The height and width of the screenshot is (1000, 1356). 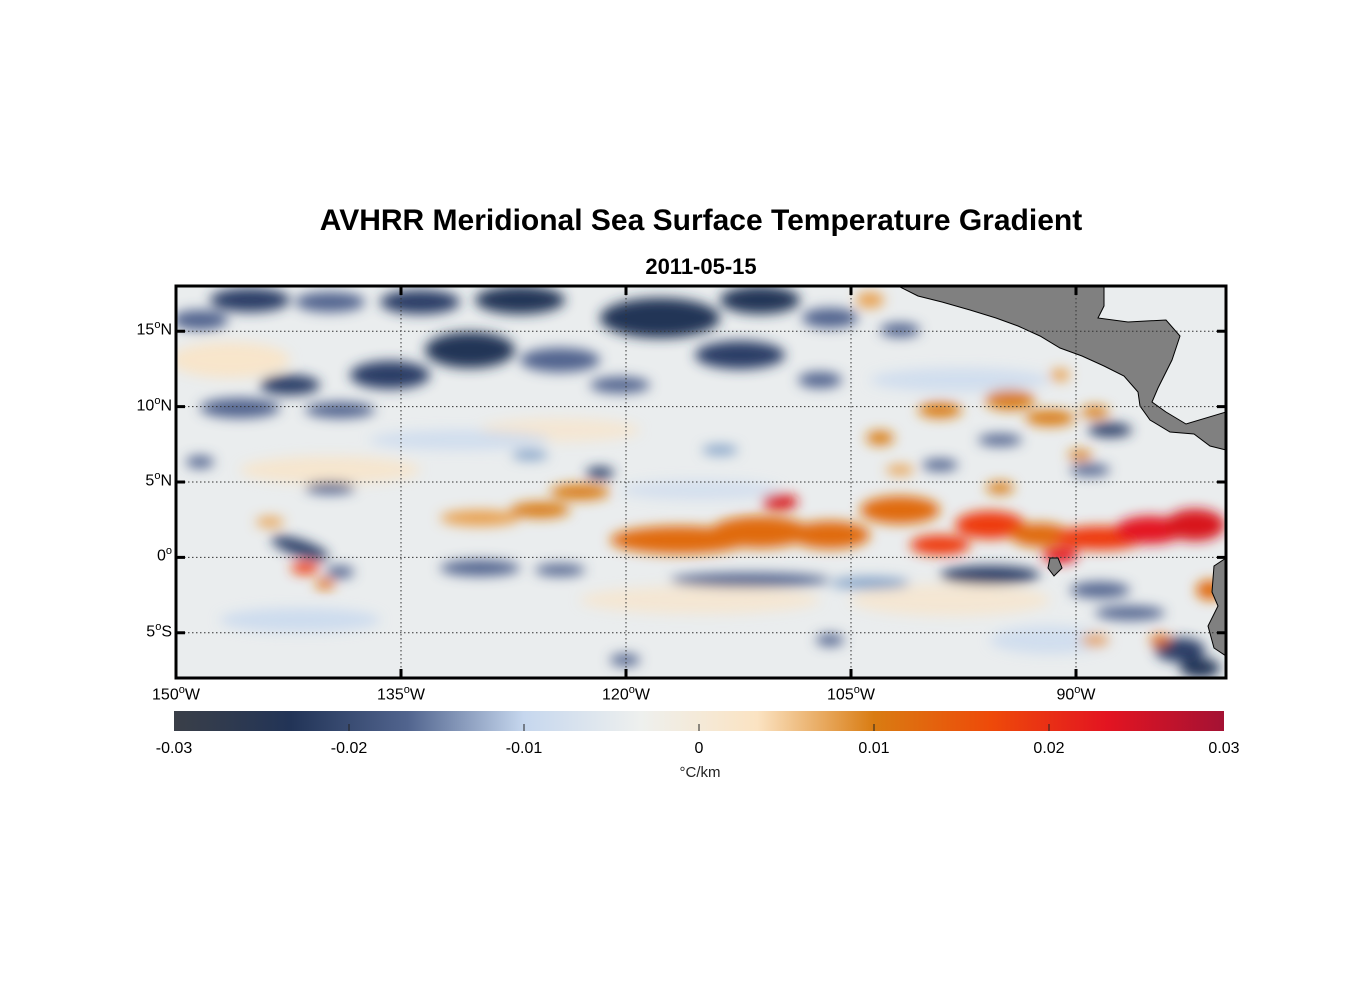 I want to click on colorbar-tick-label: -0.03, so click(x=174, y=748).